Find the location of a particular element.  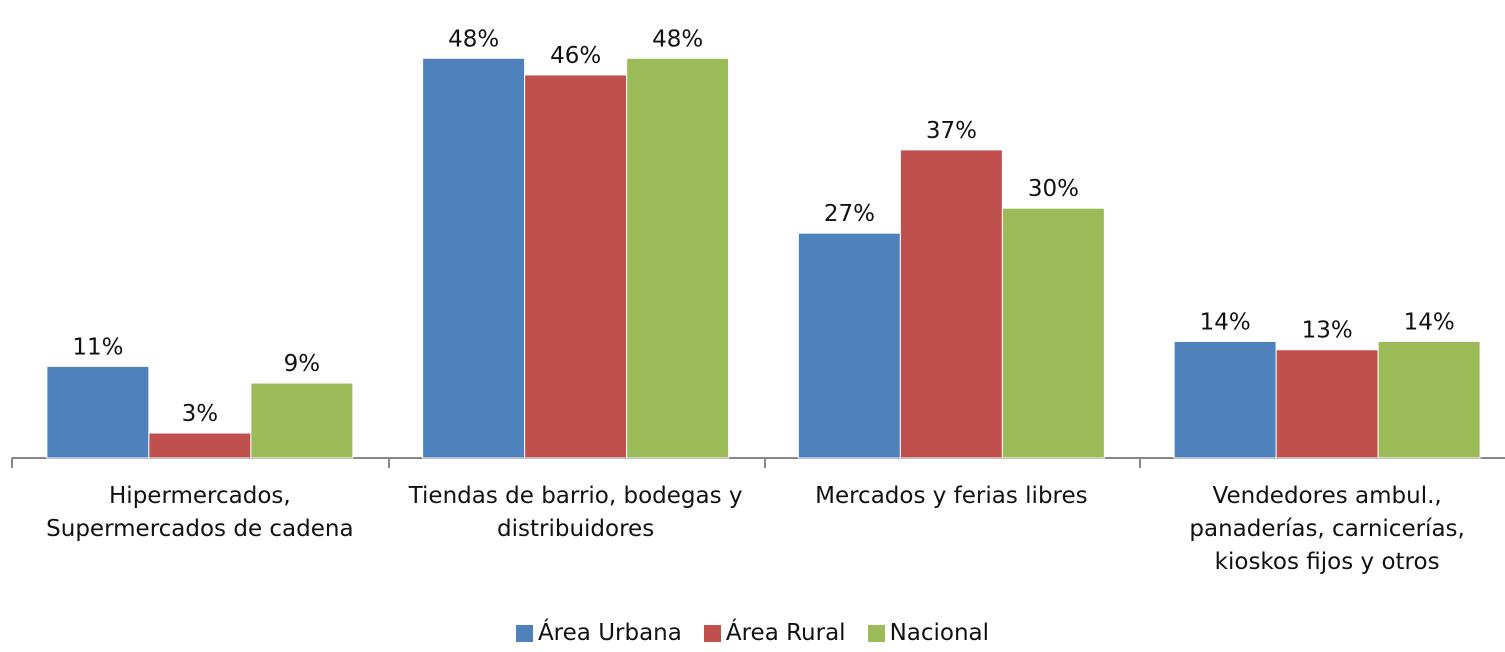

legend-item: Área Rural is located at coordinates (774, 633).